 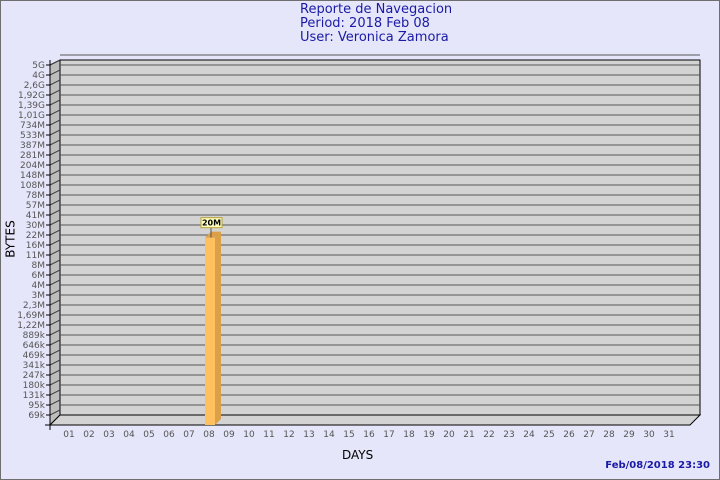 What do you see at coordinates (108, 435) in the screenshot?
I see `x-tick-label: 03` at bounding box center [108, 435].